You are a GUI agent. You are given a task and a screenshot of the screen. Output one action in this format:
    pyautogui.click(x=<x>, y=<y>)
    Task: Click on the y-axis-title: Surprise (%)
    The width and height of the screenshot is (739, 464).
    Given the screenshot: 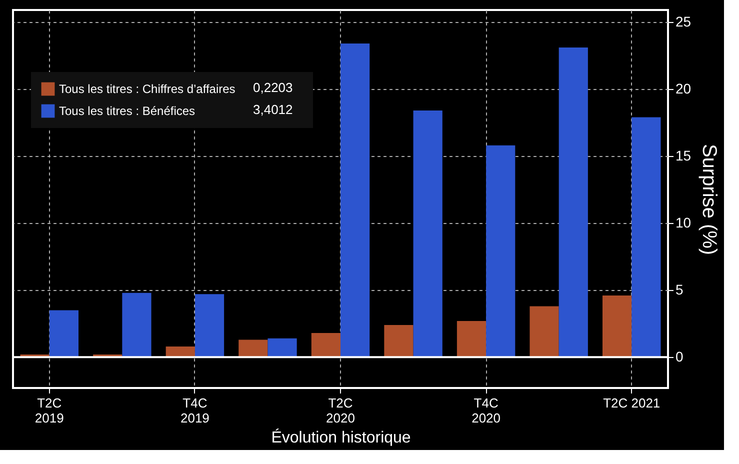 What is the action you would take?
    pyautogui.click(x=709, y=200)
    